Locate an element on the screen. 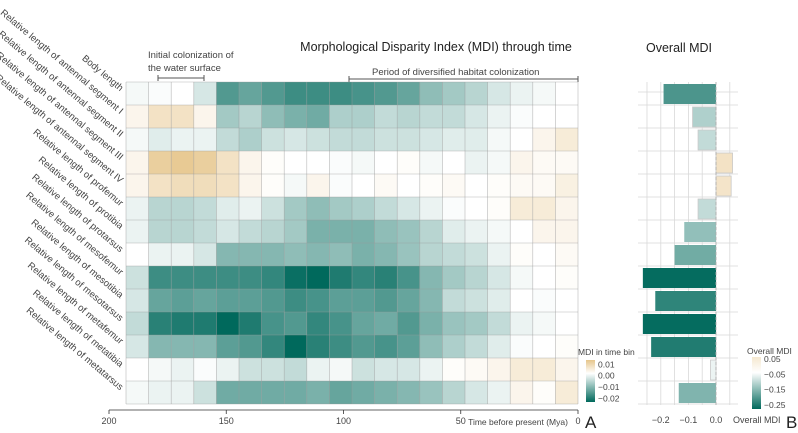  annotation-initial-colonization: the water surface is located at coordinates (184, 68).